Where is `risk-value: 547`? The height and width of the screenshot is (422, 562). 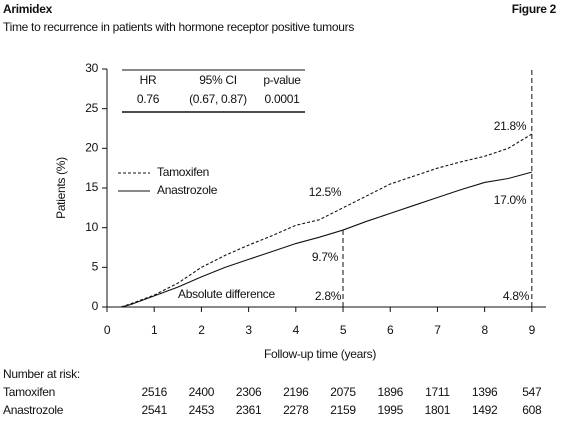
risk-value: 547 is located at coordinates (532, 392).